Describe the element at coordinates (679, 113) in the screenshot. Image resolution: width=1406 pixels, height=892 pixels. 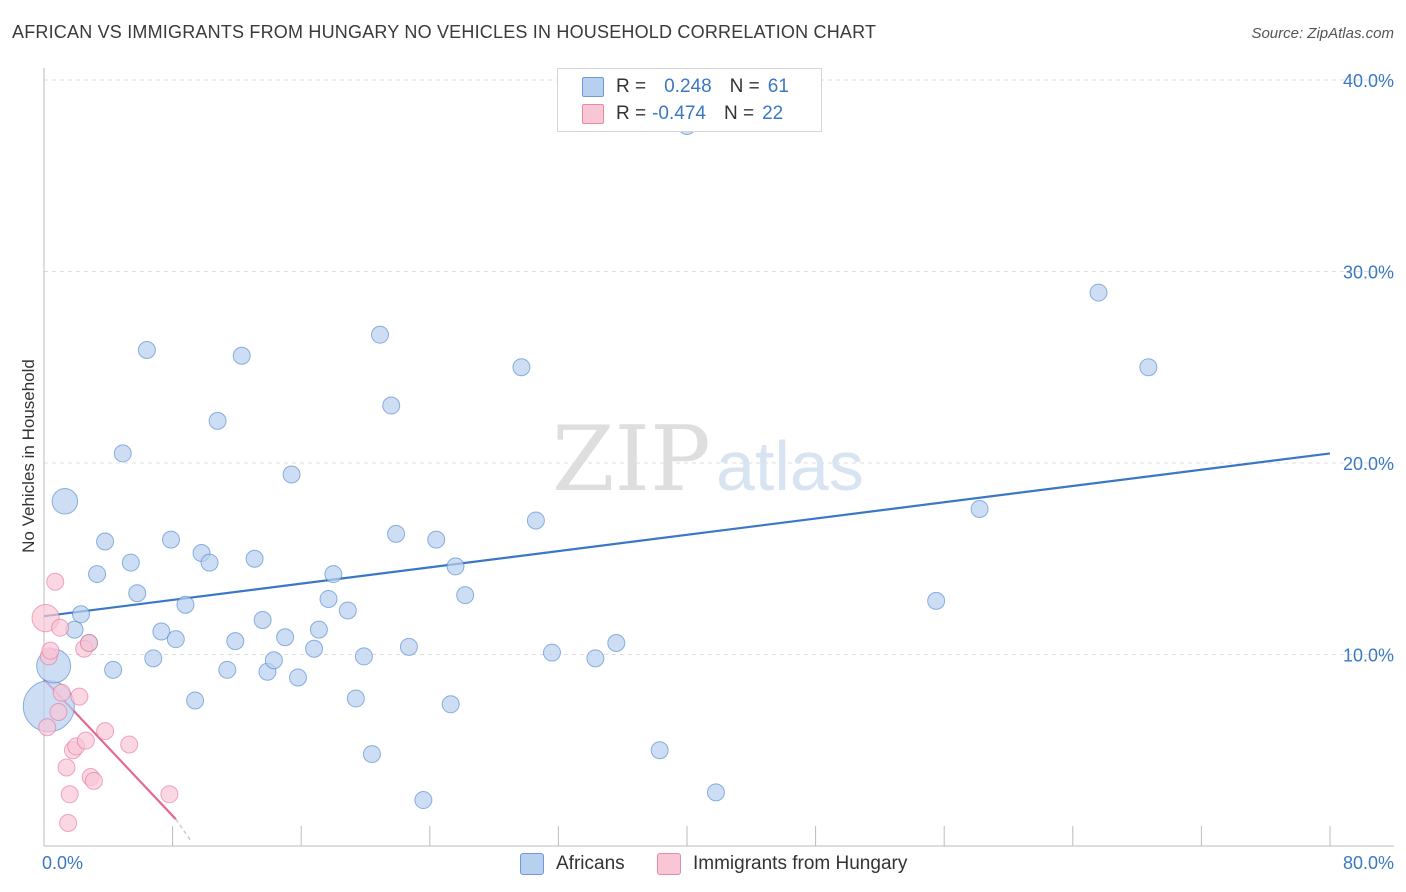
I see `legend-r-value-hungary: -0.474` at that location.